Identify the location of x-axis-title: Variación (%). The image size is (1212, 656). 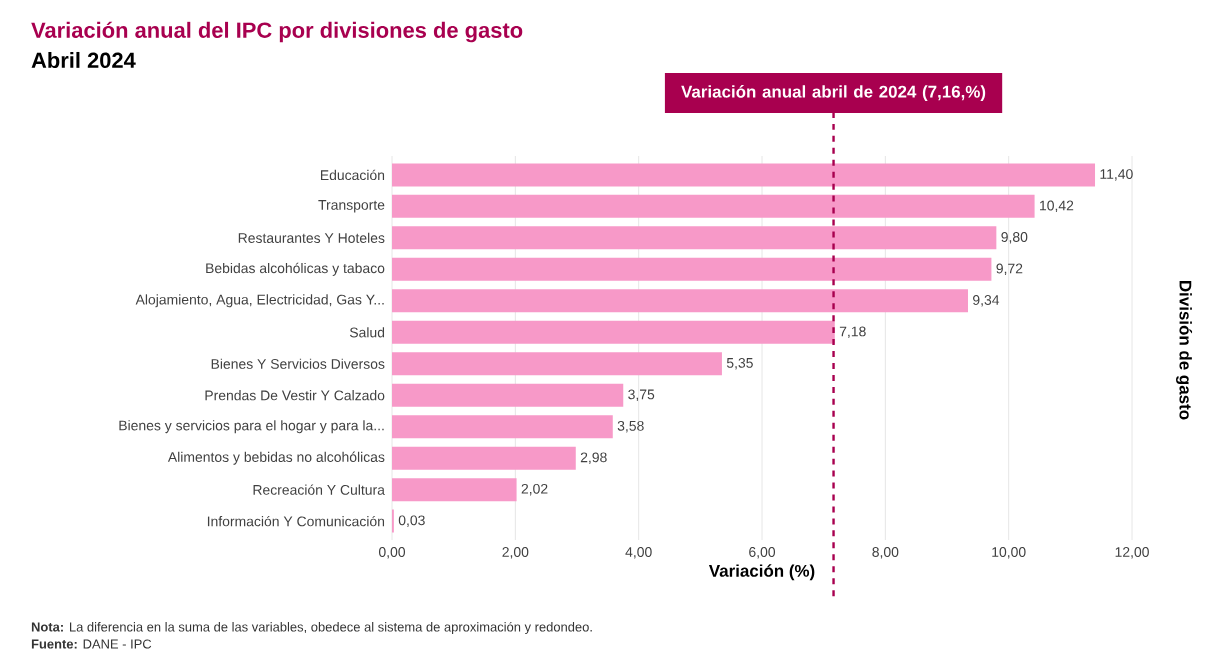
(761, 572).